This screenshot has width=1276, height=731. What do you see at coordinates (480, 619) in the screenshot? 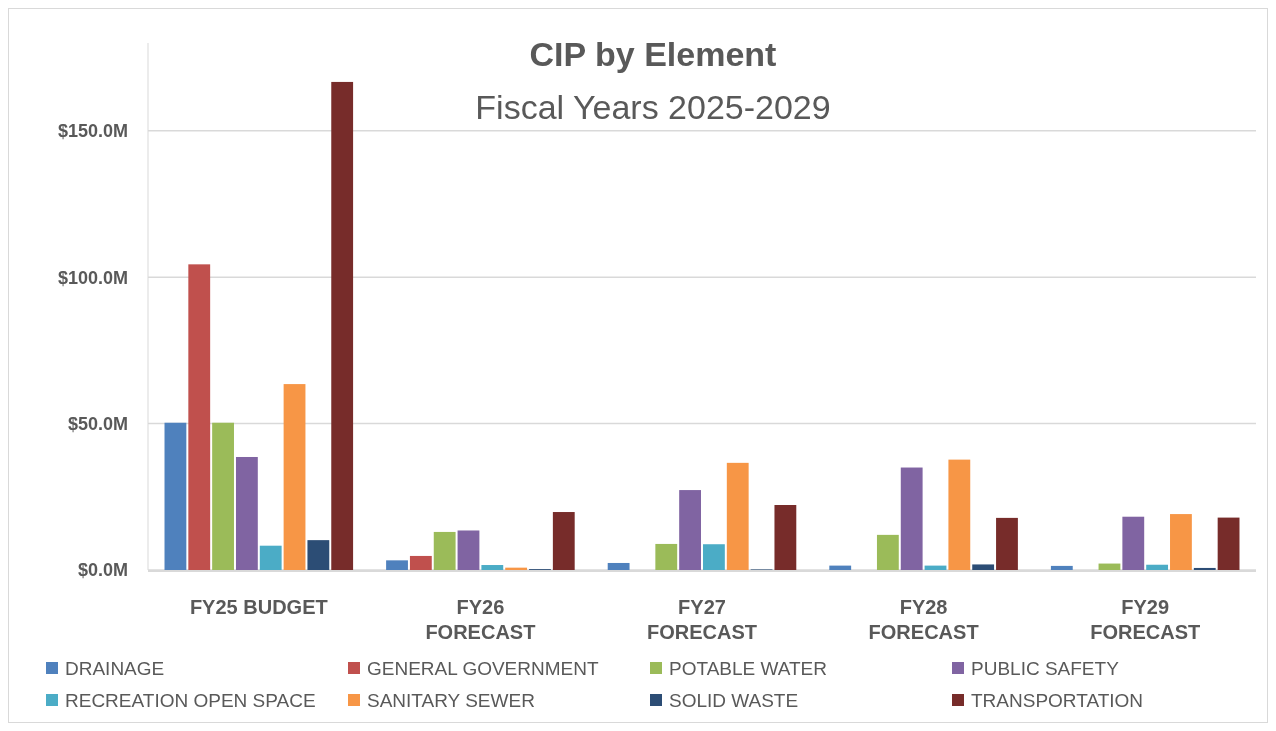
I see `x-tick-label: FY26 FORECAST` at bounding box center [480, 619].